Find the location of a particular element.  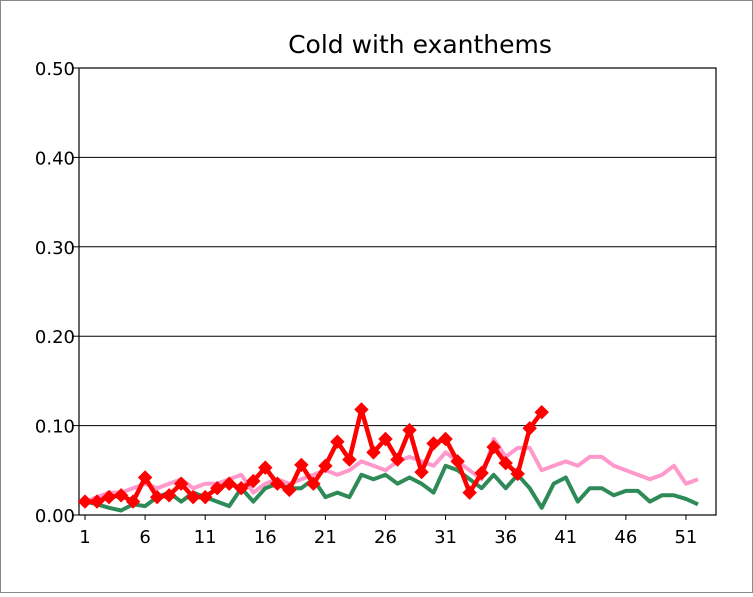

x-tick-label: 6 is located at coordinates (144, 537).